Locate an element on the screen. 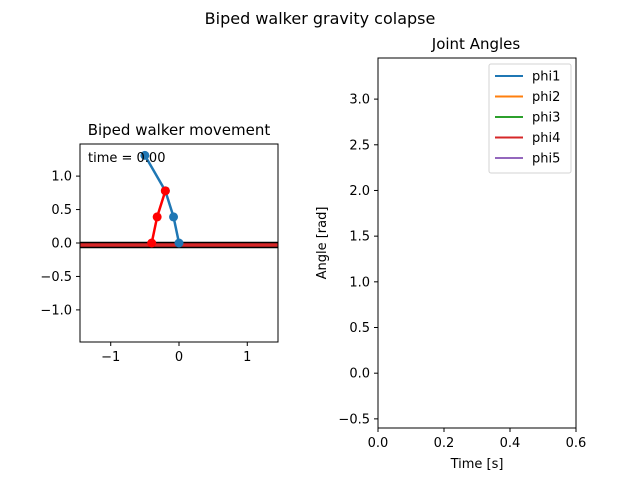 The height and width of the screenshot is (480, 640). walker-x-ticks: −1 0 1 is located at coordinates (176, 353).